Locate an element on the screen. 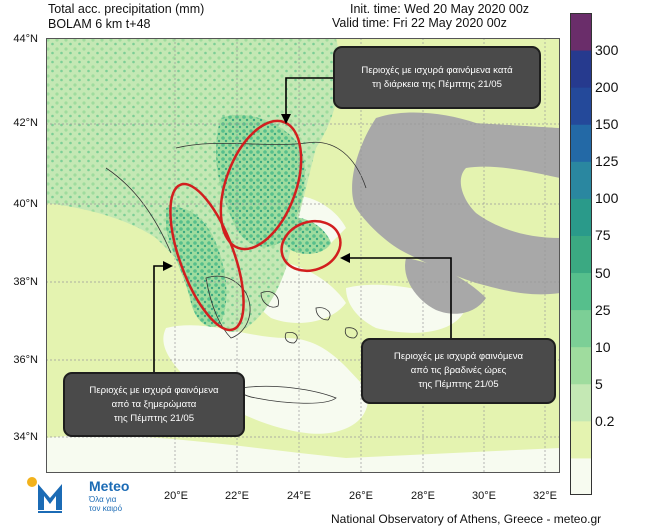 This screenshot has height=529, width=650. colorbar-label: 10 is located at coordinates (603, 346).